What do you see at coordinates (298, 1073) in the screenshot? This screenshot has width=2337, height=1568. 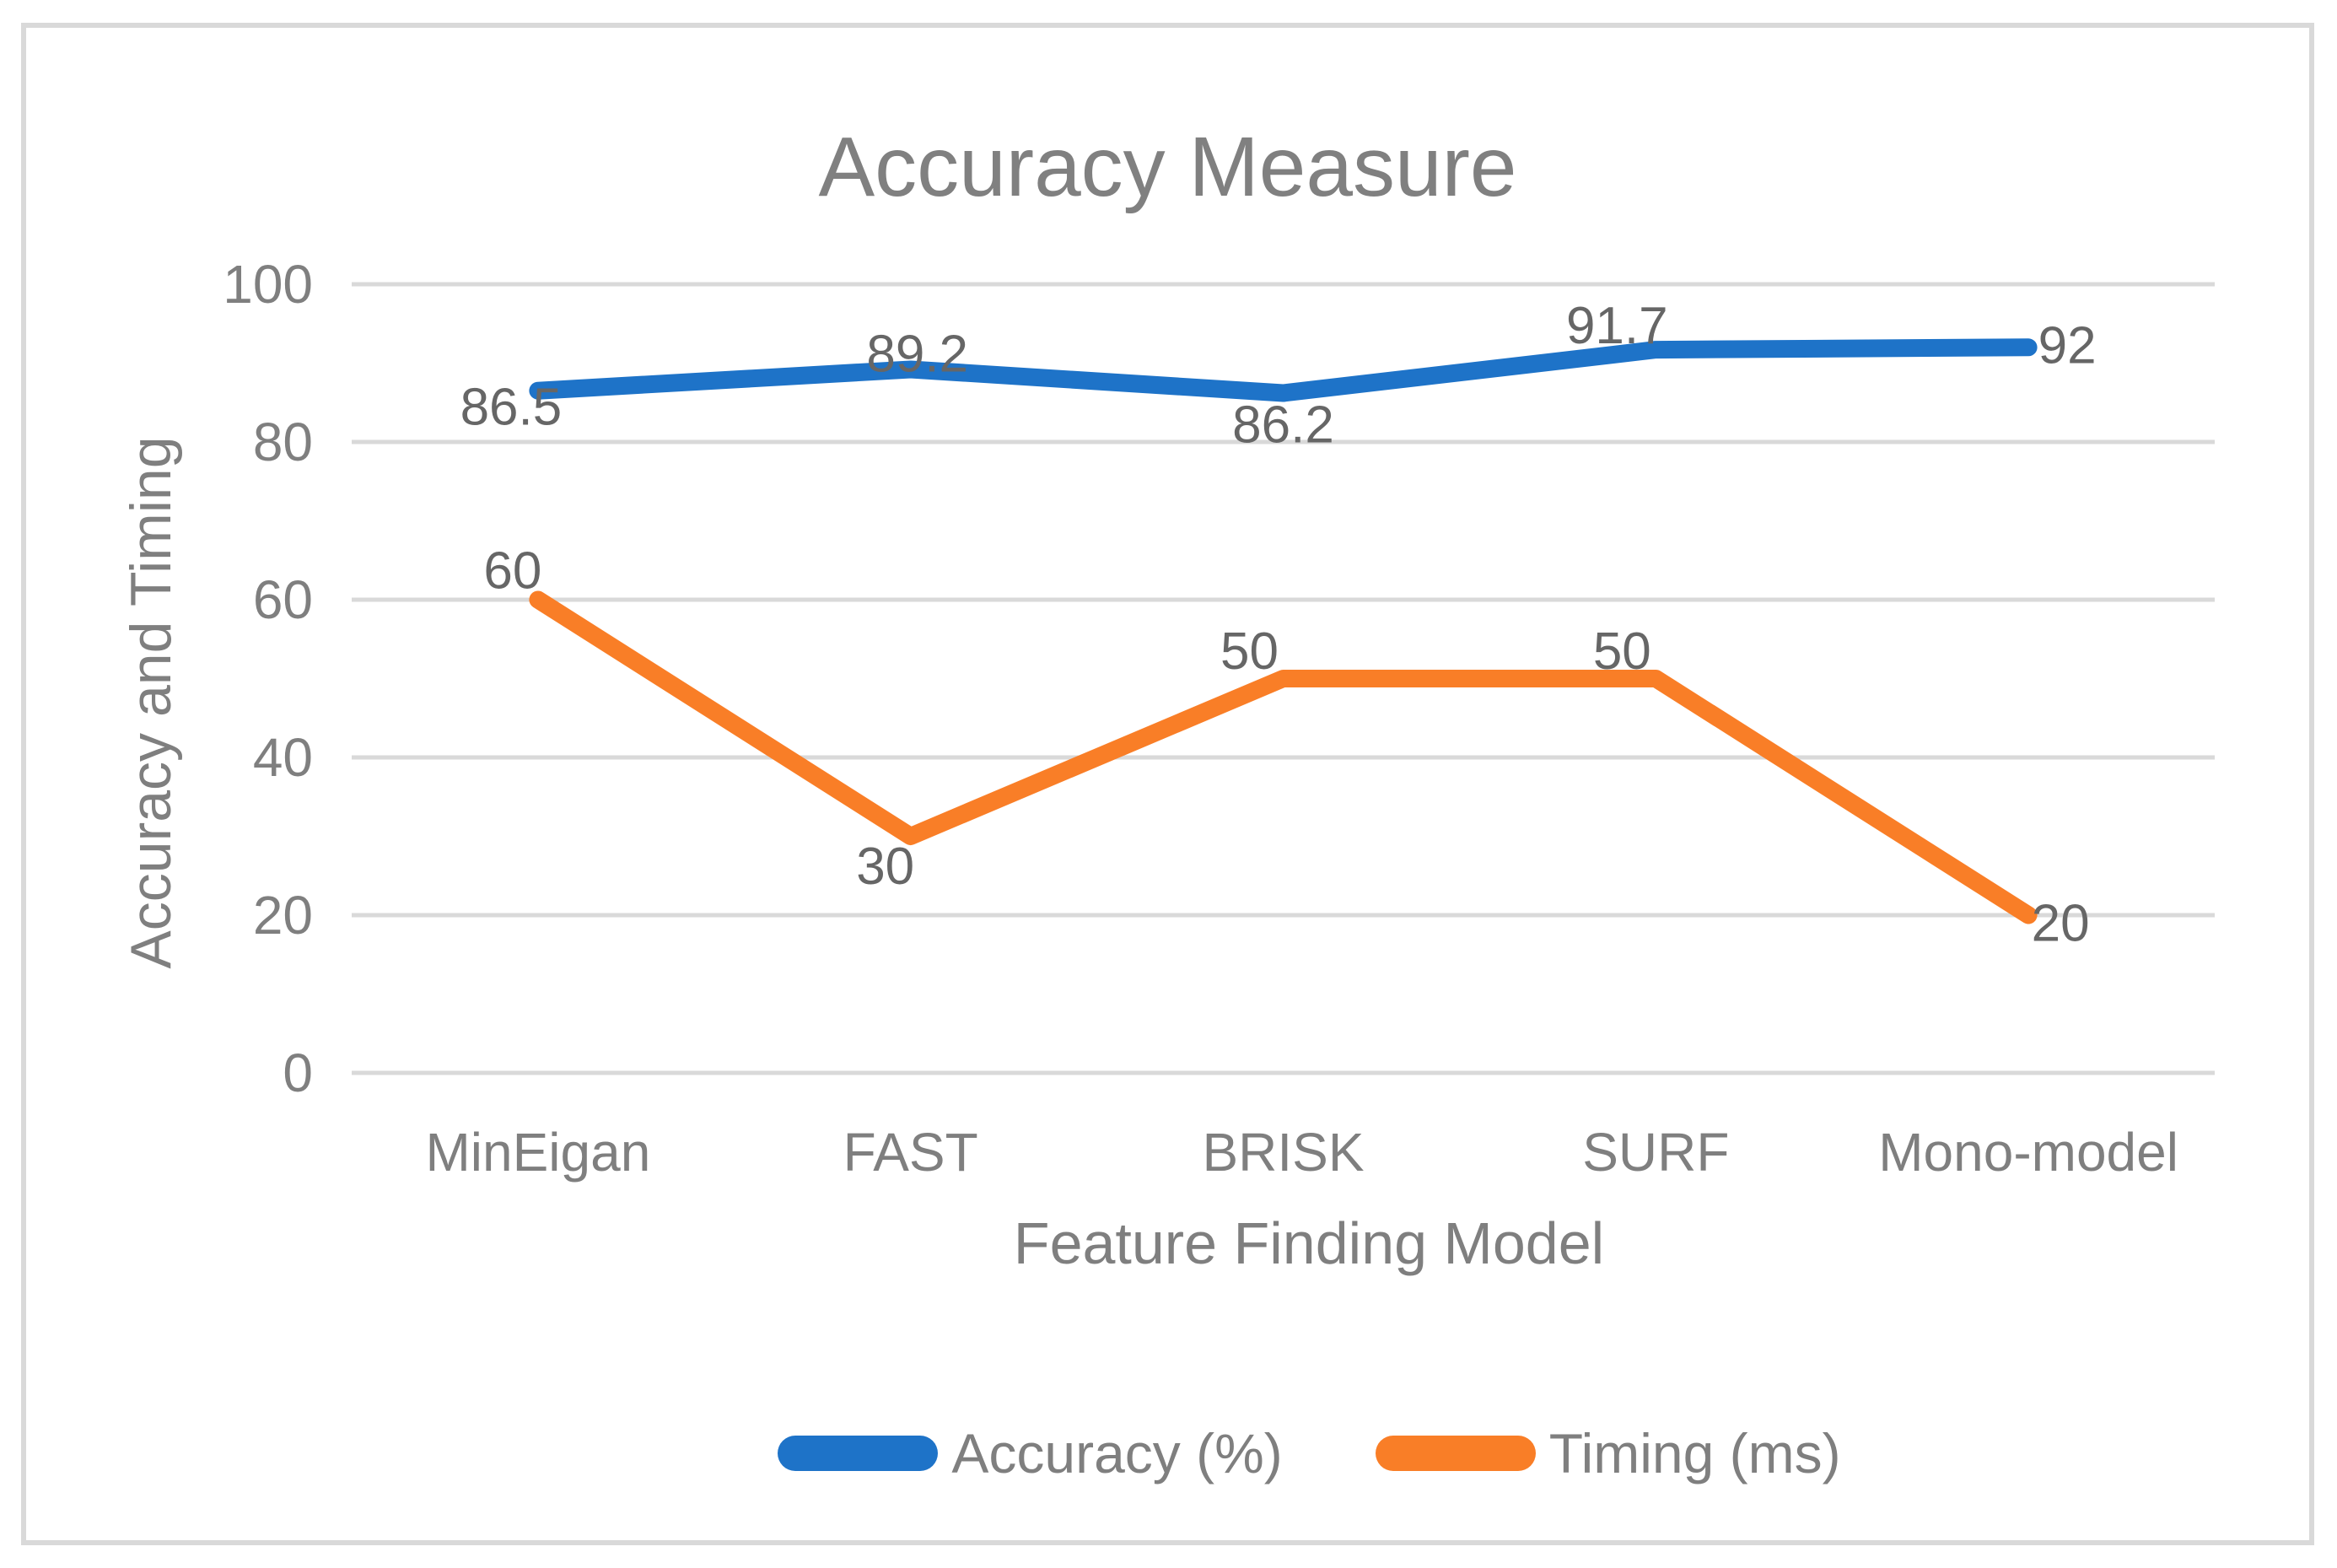 I see `y-tick-label: 0` at bounding box center [298, 1073].